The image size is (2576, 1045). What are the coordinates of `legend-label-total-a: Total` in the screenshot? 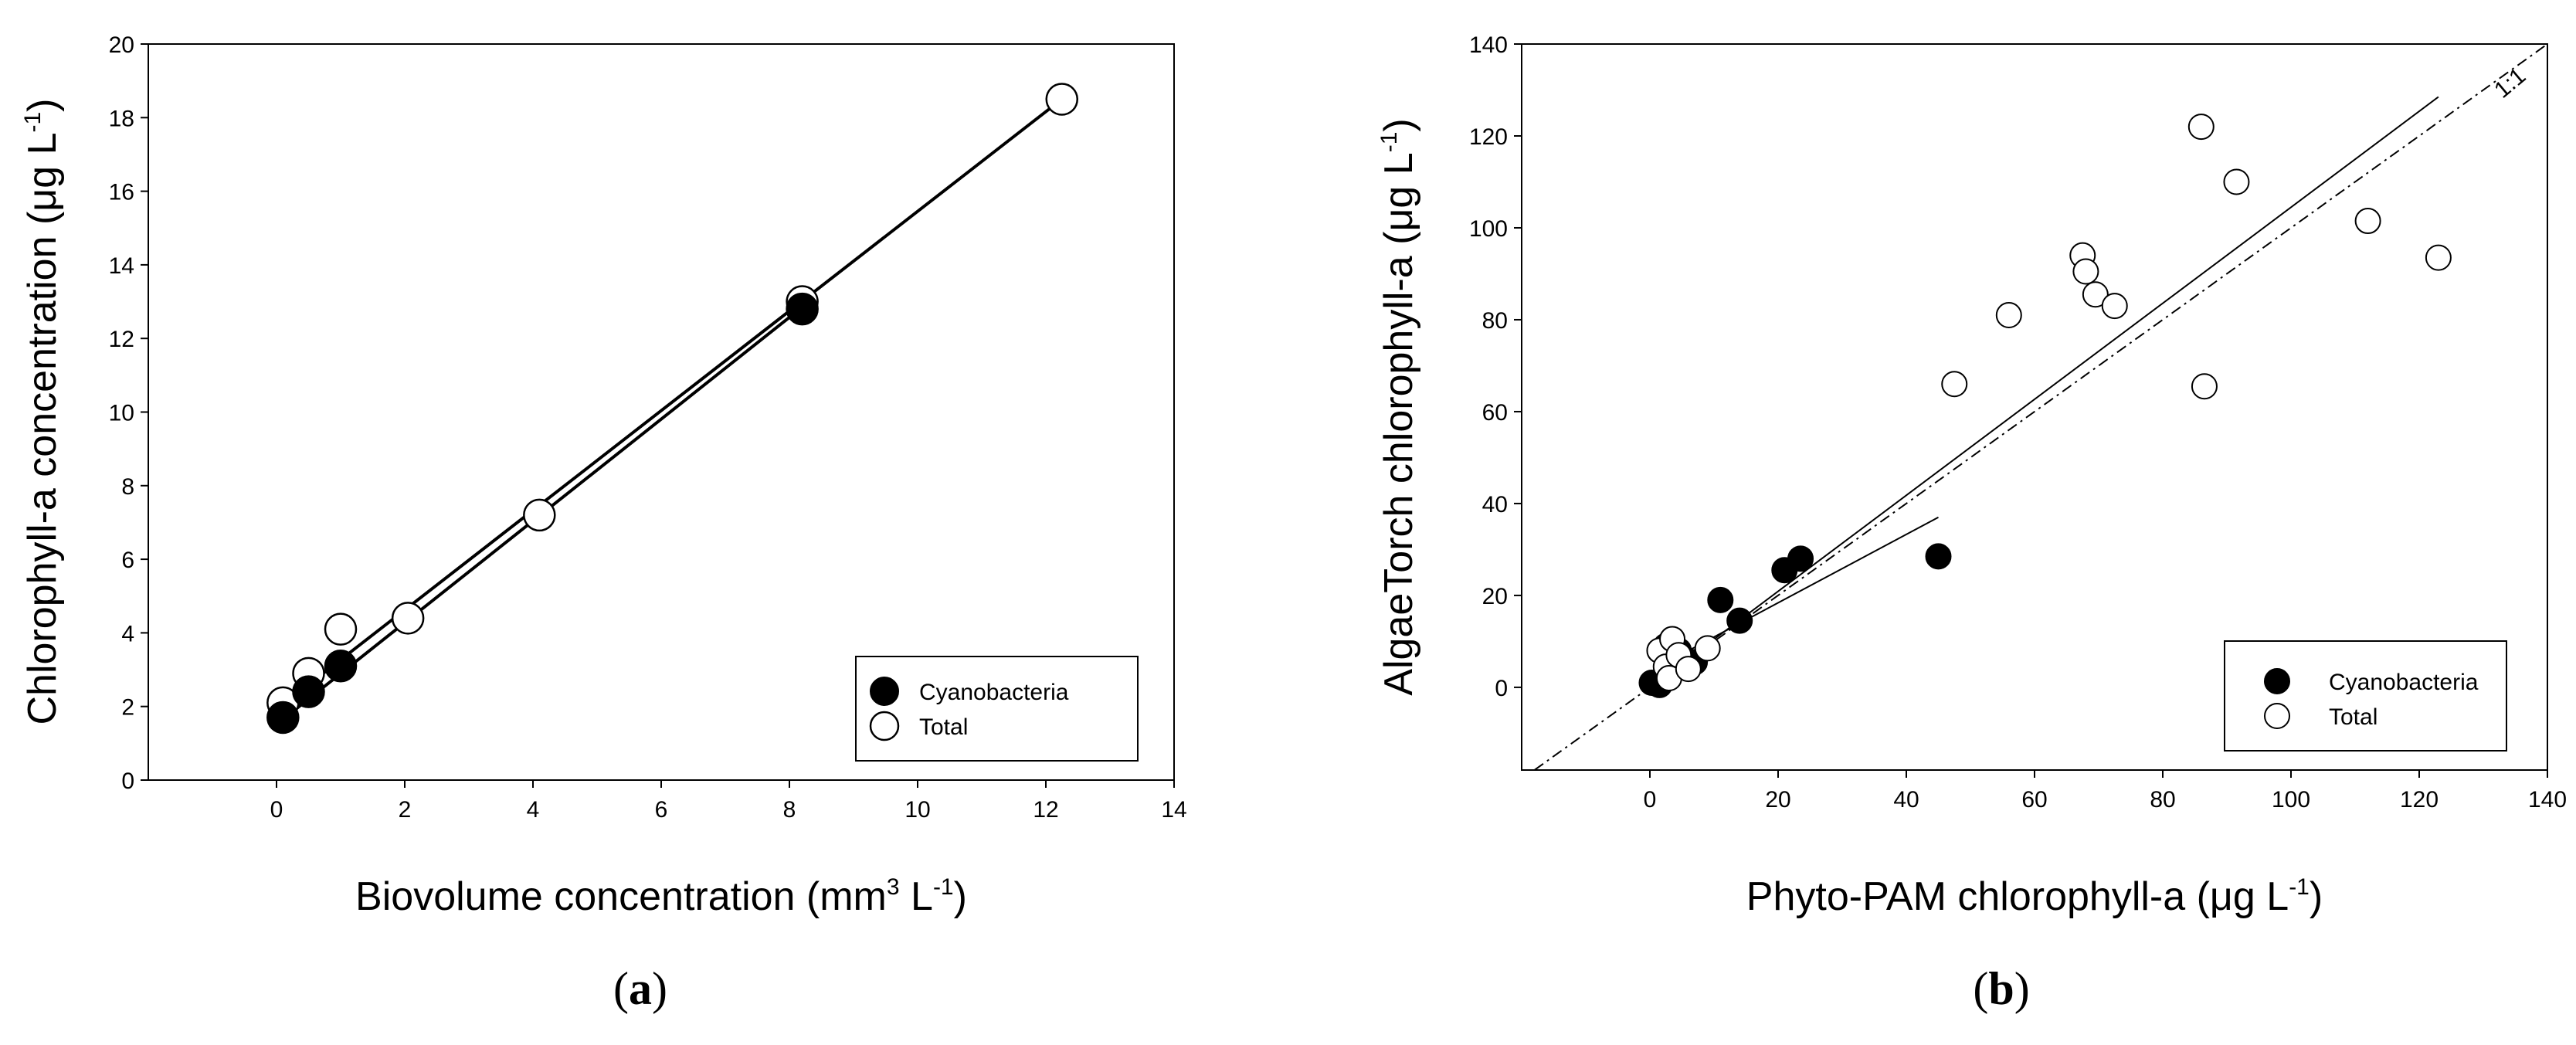 It's located at (943, 727).